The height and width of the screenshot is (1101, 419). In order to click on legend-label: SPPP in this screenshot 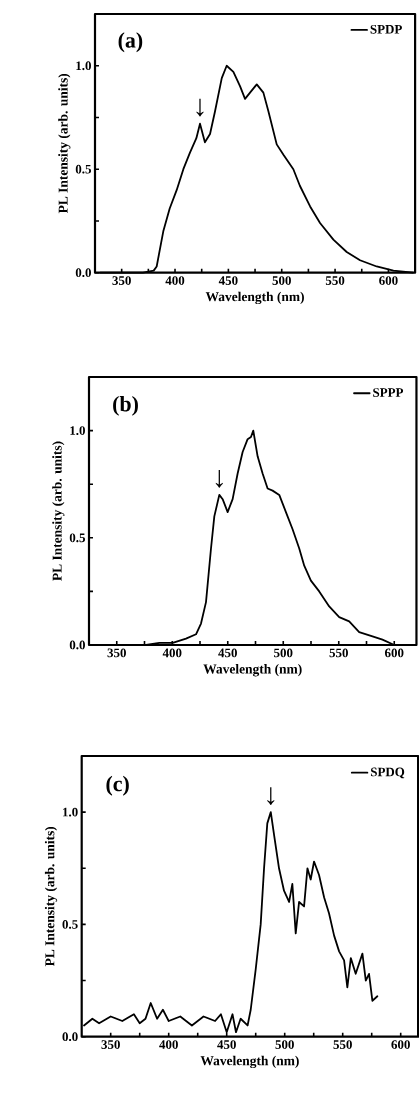, I will do `click(388, 392)`.